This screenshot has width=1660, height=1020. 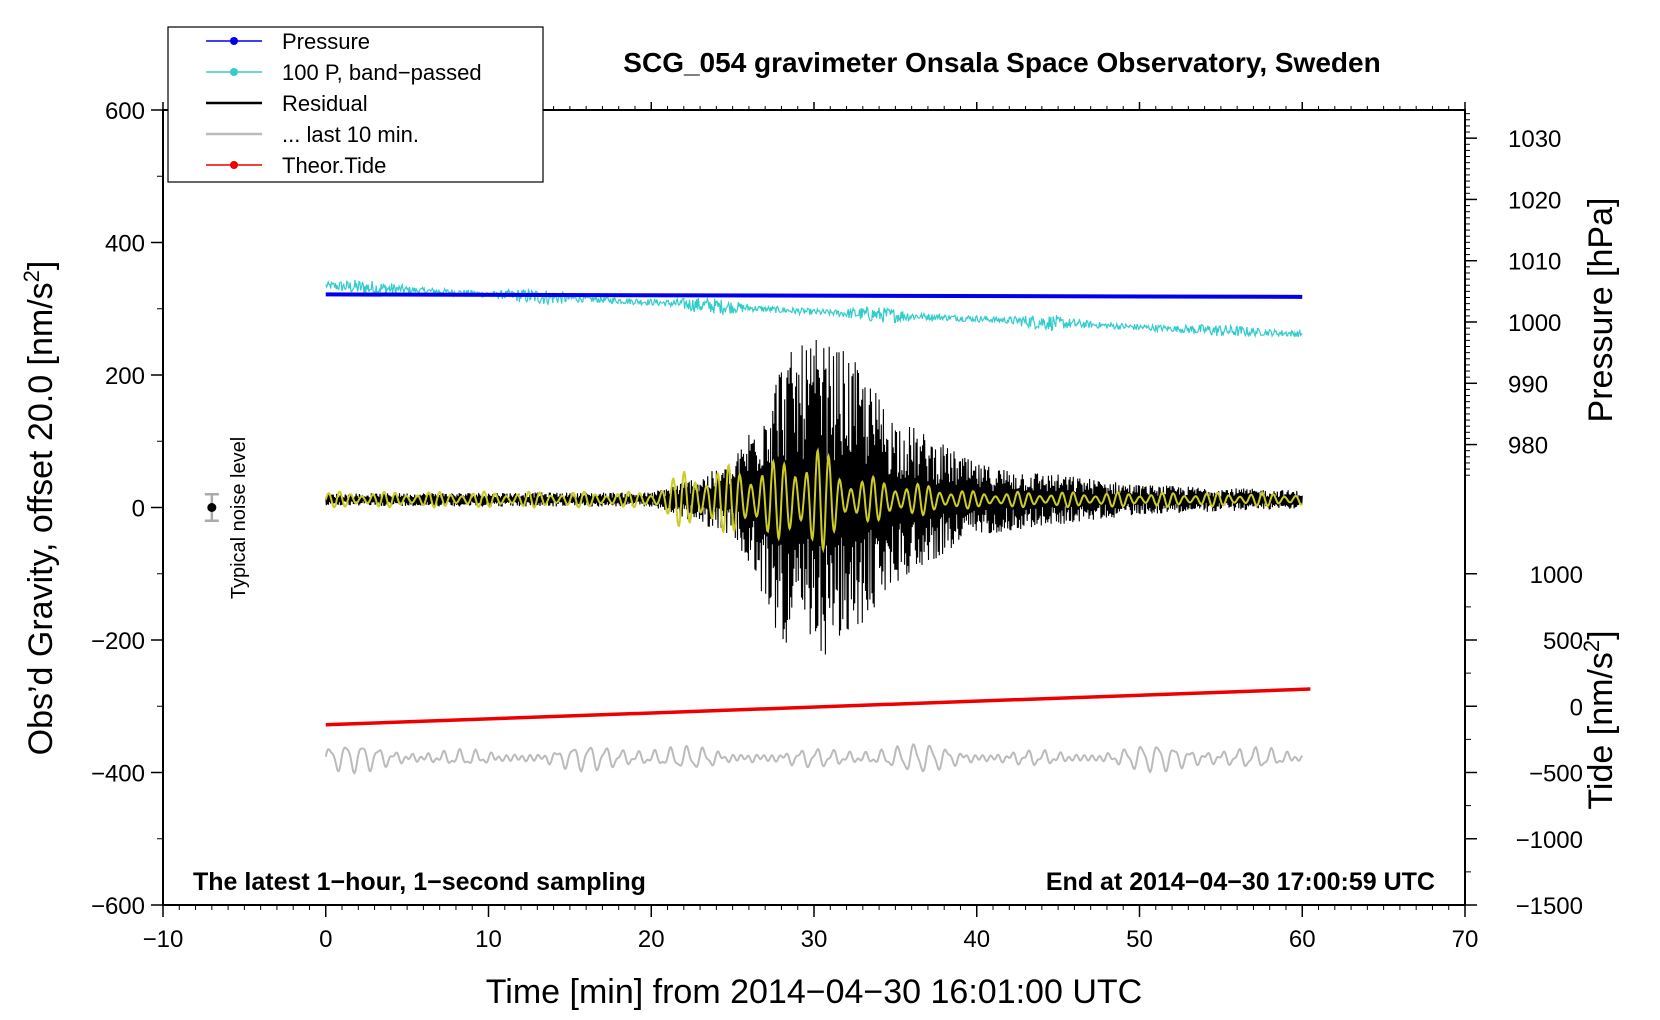 What do you see at coordinates (163, 939) in the screenshot?
I see `x-tick-label: −10` at bounding box center [163, 939].